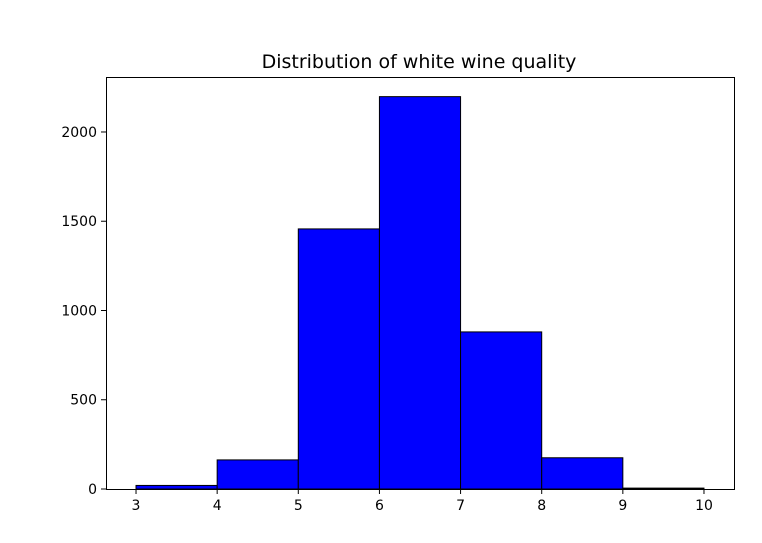 This screenshot has width=762, height=543. Describe the element at coordinates (217, 506) in the screenshot. I see `x-tick-label-4: 4` at that location.